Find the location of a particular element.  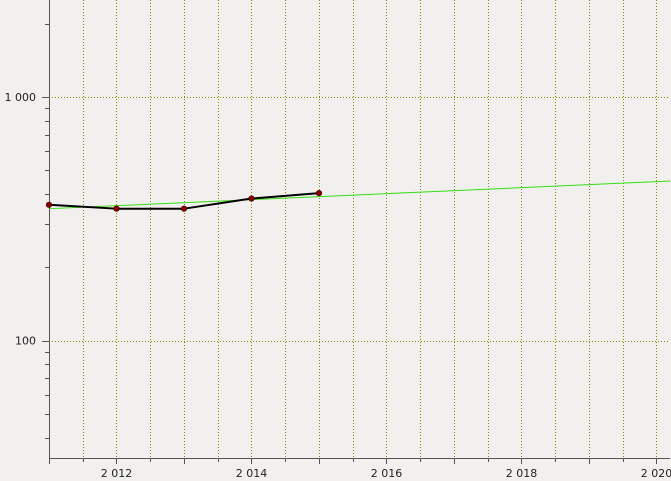

x-tick-label: 2 014 is located at coordinates (252, 473).